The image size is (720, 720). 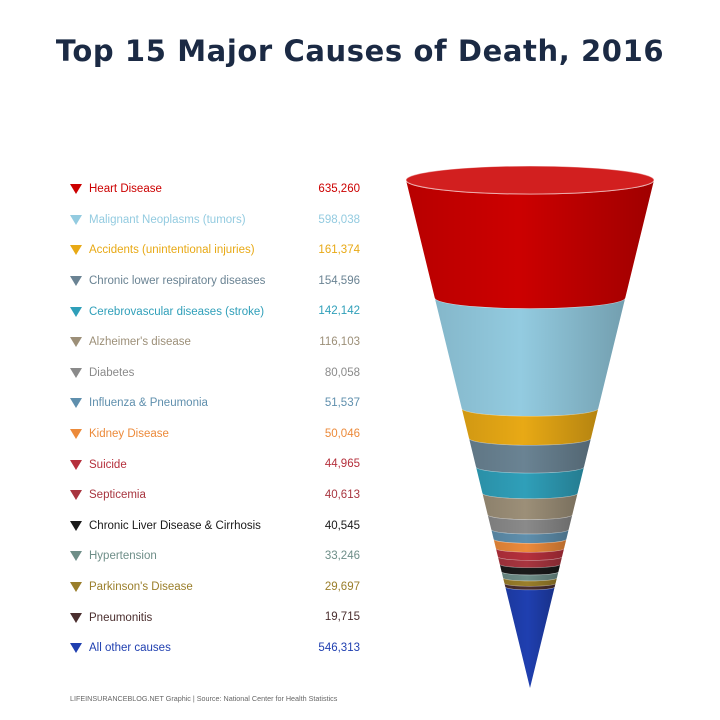 What do you see at coordinates (167, 219) in the screenshot?
I see `legend-label: Malignant Neoplasms (tumors)` at bounding box center [167, 219].